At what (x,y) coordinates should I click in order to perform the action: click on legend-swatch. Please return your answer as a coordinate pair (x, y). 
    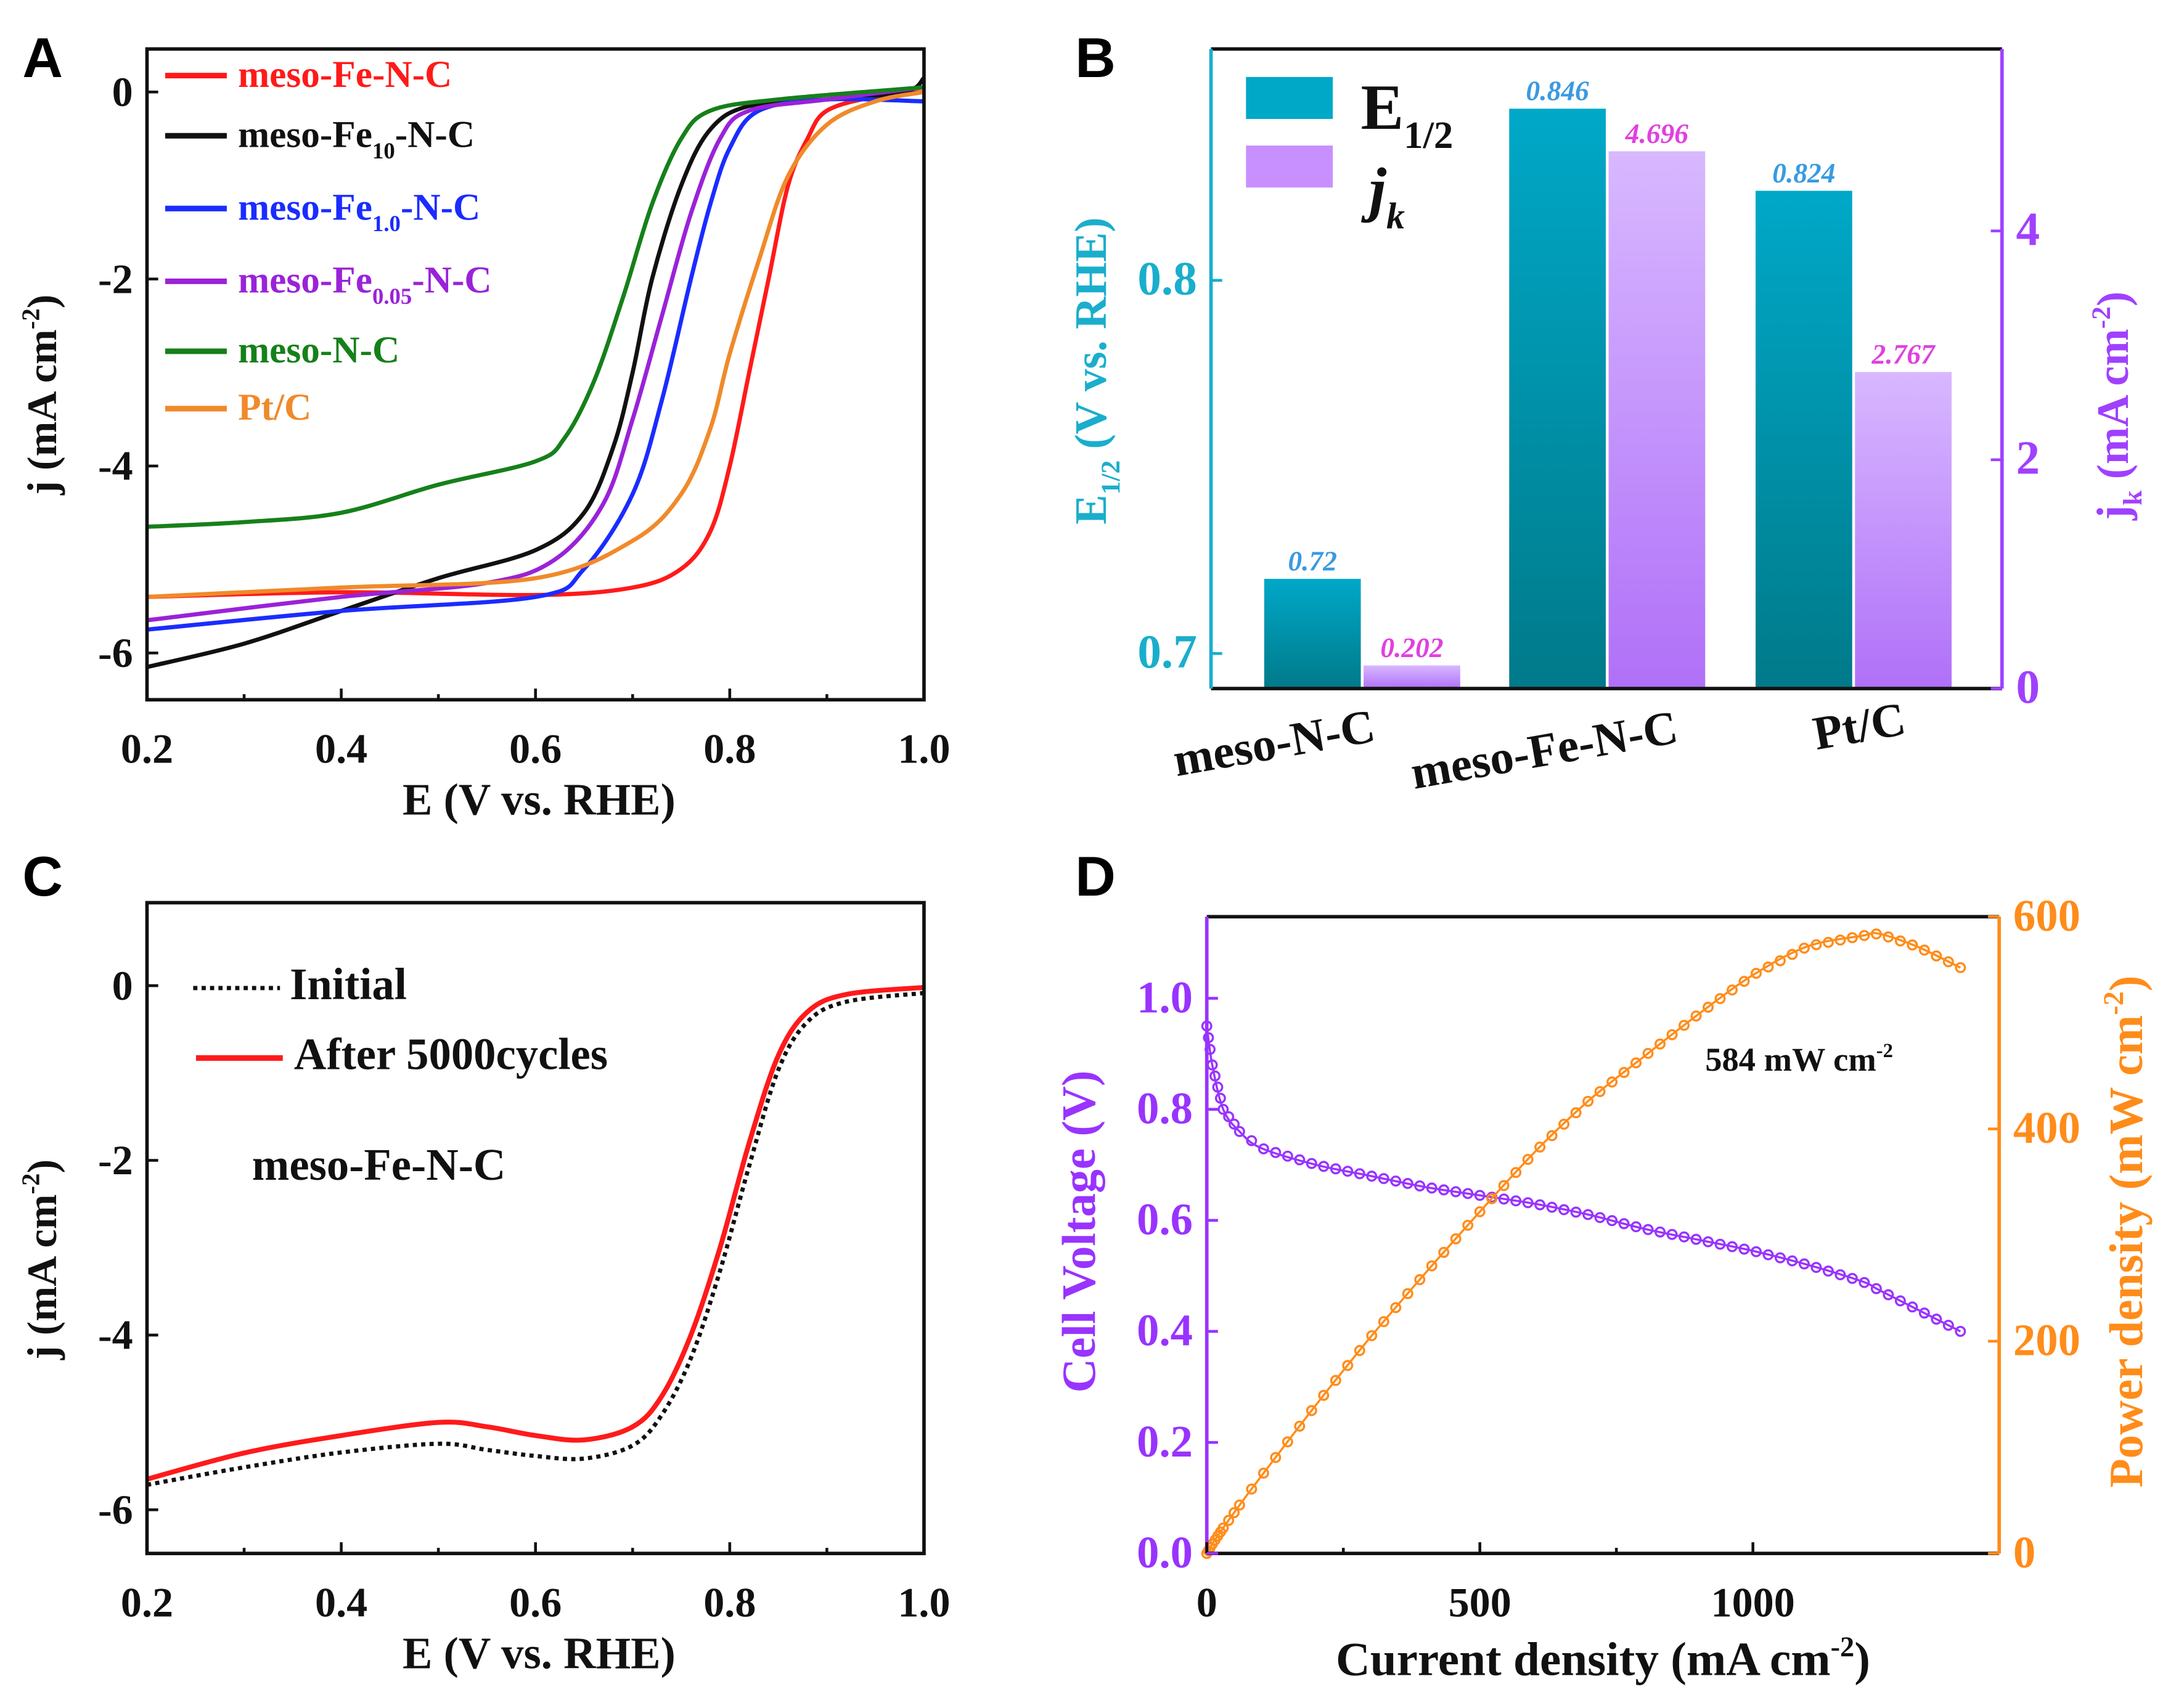
    Looking at the image, I should click on (1290, 166).